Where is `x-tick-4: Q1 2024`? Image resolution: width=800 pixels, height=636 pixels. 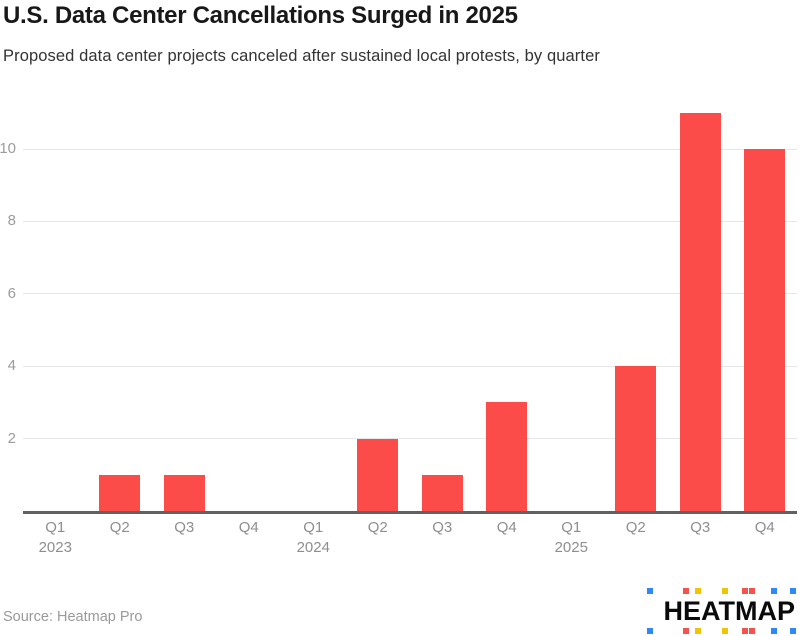 x-tick-4: Q1 2024 is located at coordinates (313, 537).